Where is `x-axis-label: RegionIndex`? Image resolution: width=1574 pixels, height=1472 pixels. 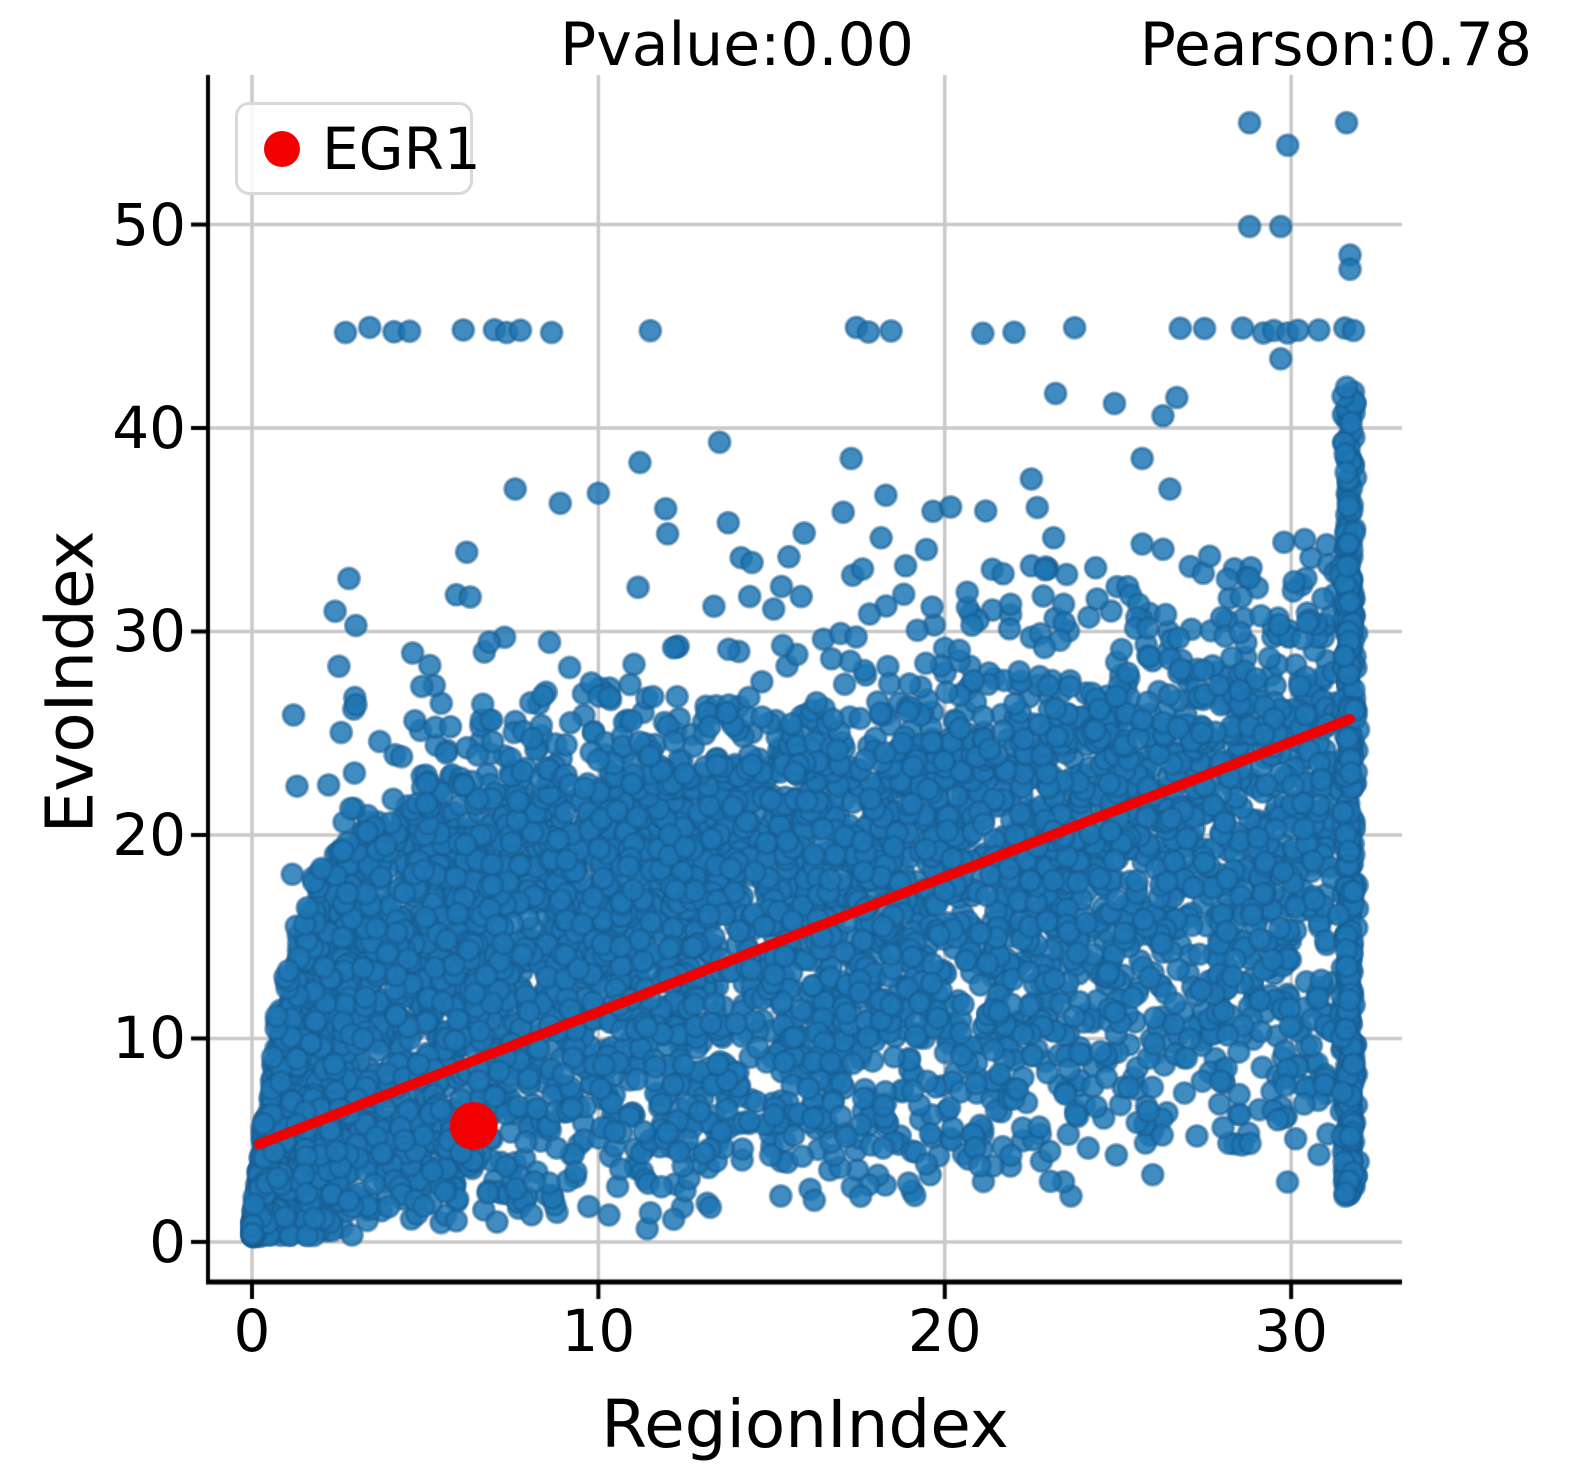 x-axis-label: RegionIndex is located at coordinates (805, 1424).